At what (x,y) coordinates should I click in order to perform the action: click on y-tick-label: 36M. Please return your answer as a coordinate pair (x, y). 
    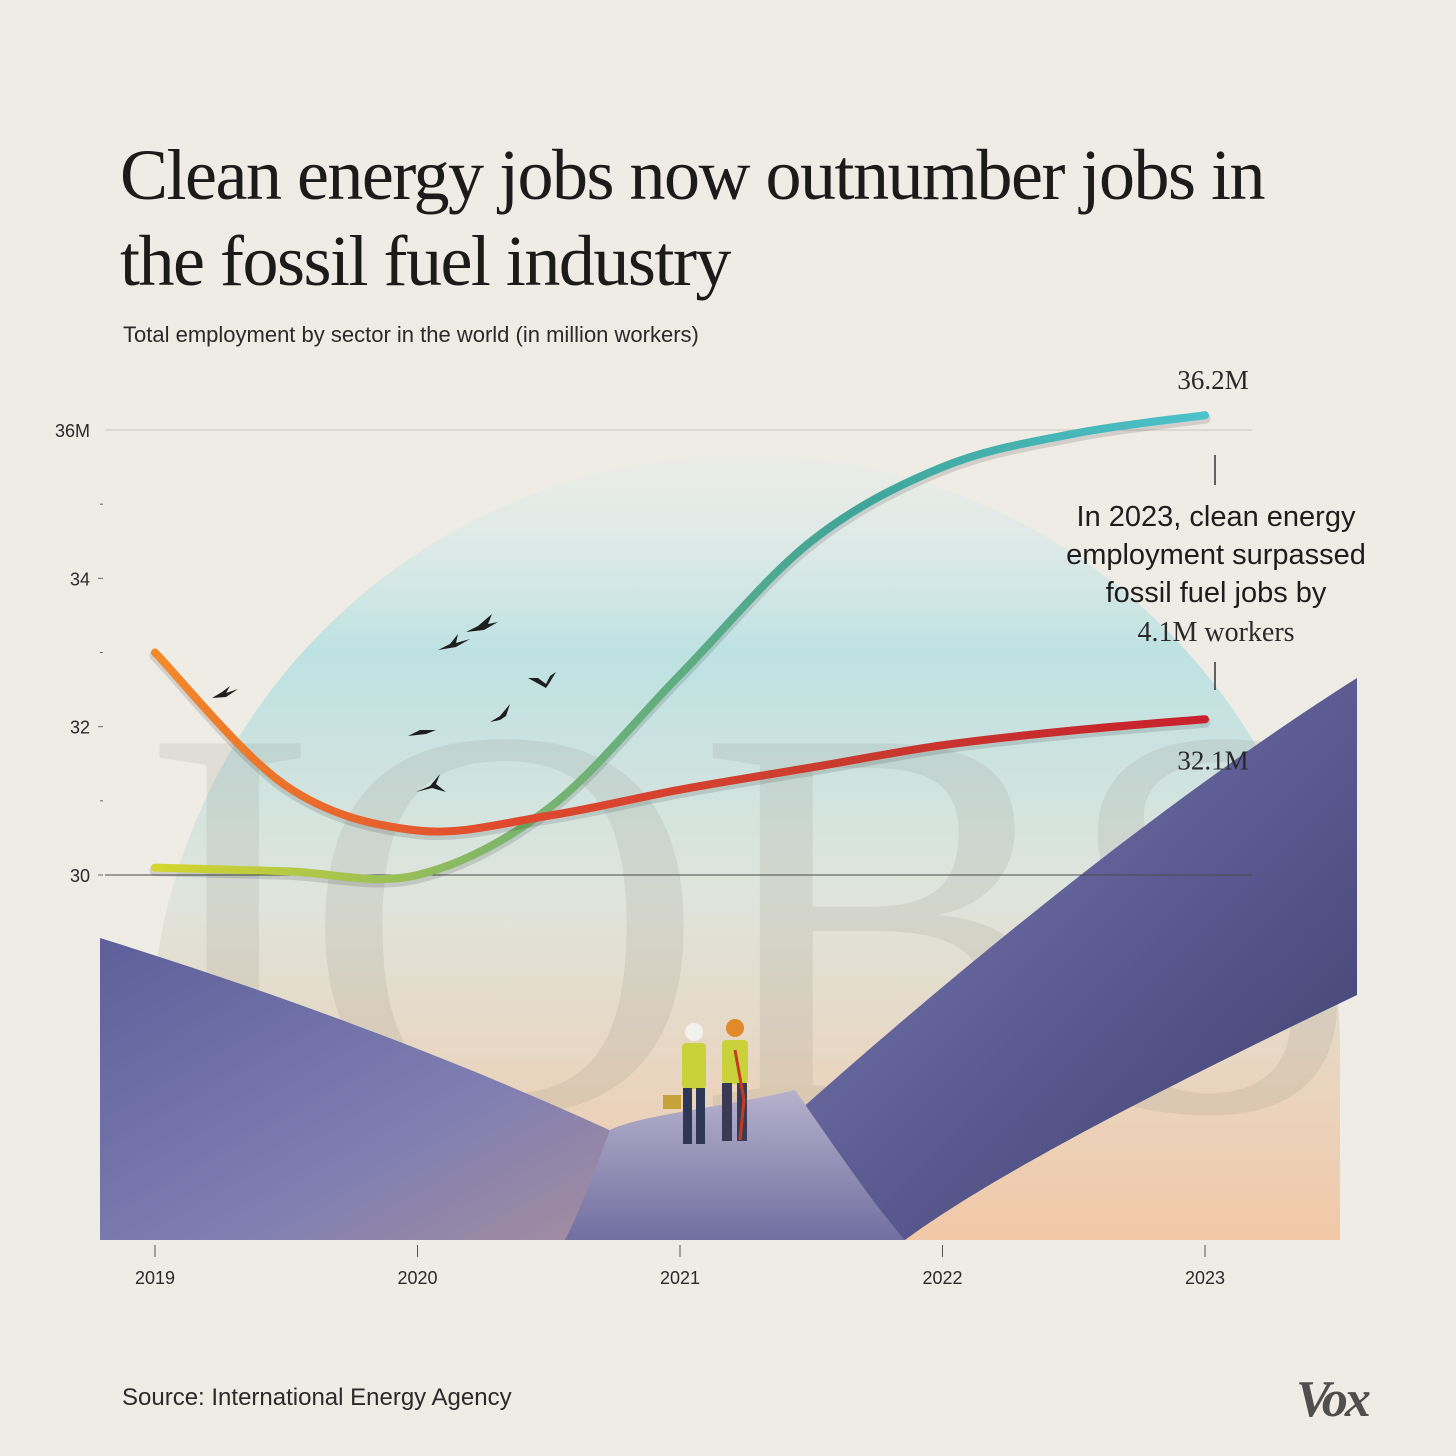
    Looking at the image, I should click on (72, 431).